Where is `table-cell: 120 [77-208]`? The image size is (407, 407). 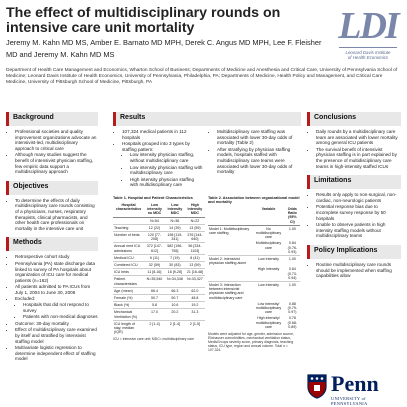
table-cell: 120 [77-208] is located at coordinates (154, 236).